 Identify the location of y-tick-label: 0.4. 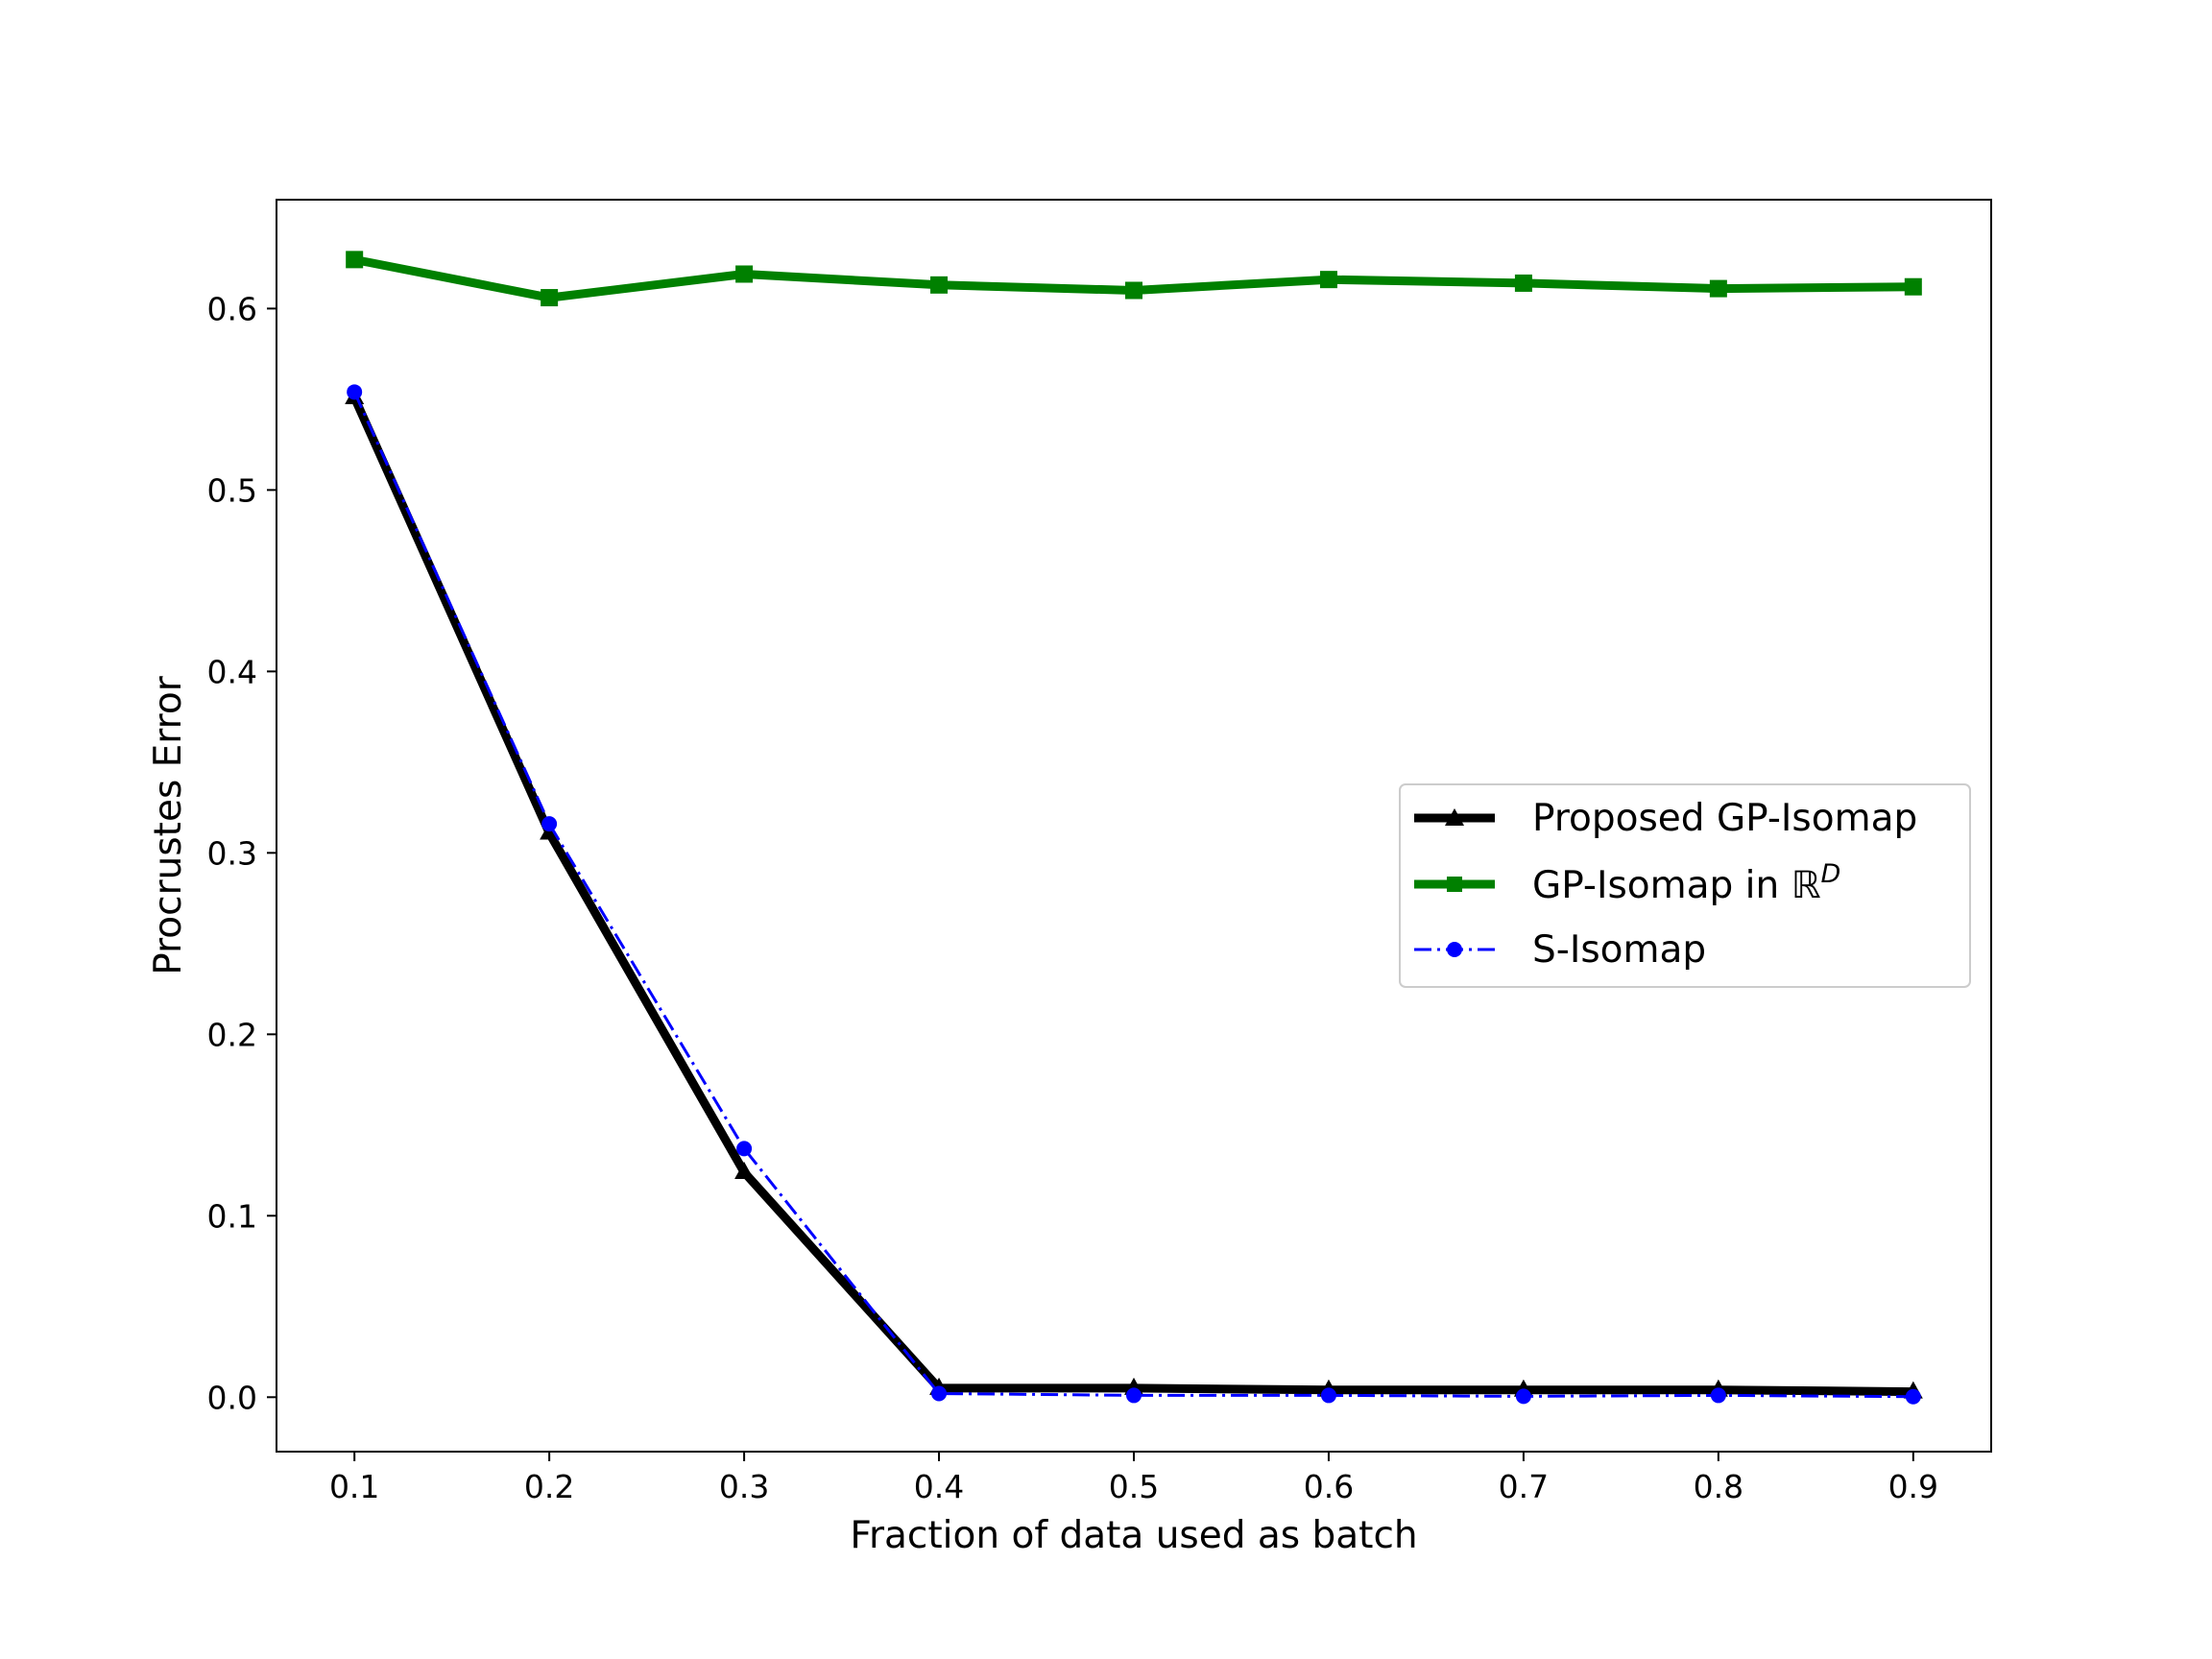
(232, 671).